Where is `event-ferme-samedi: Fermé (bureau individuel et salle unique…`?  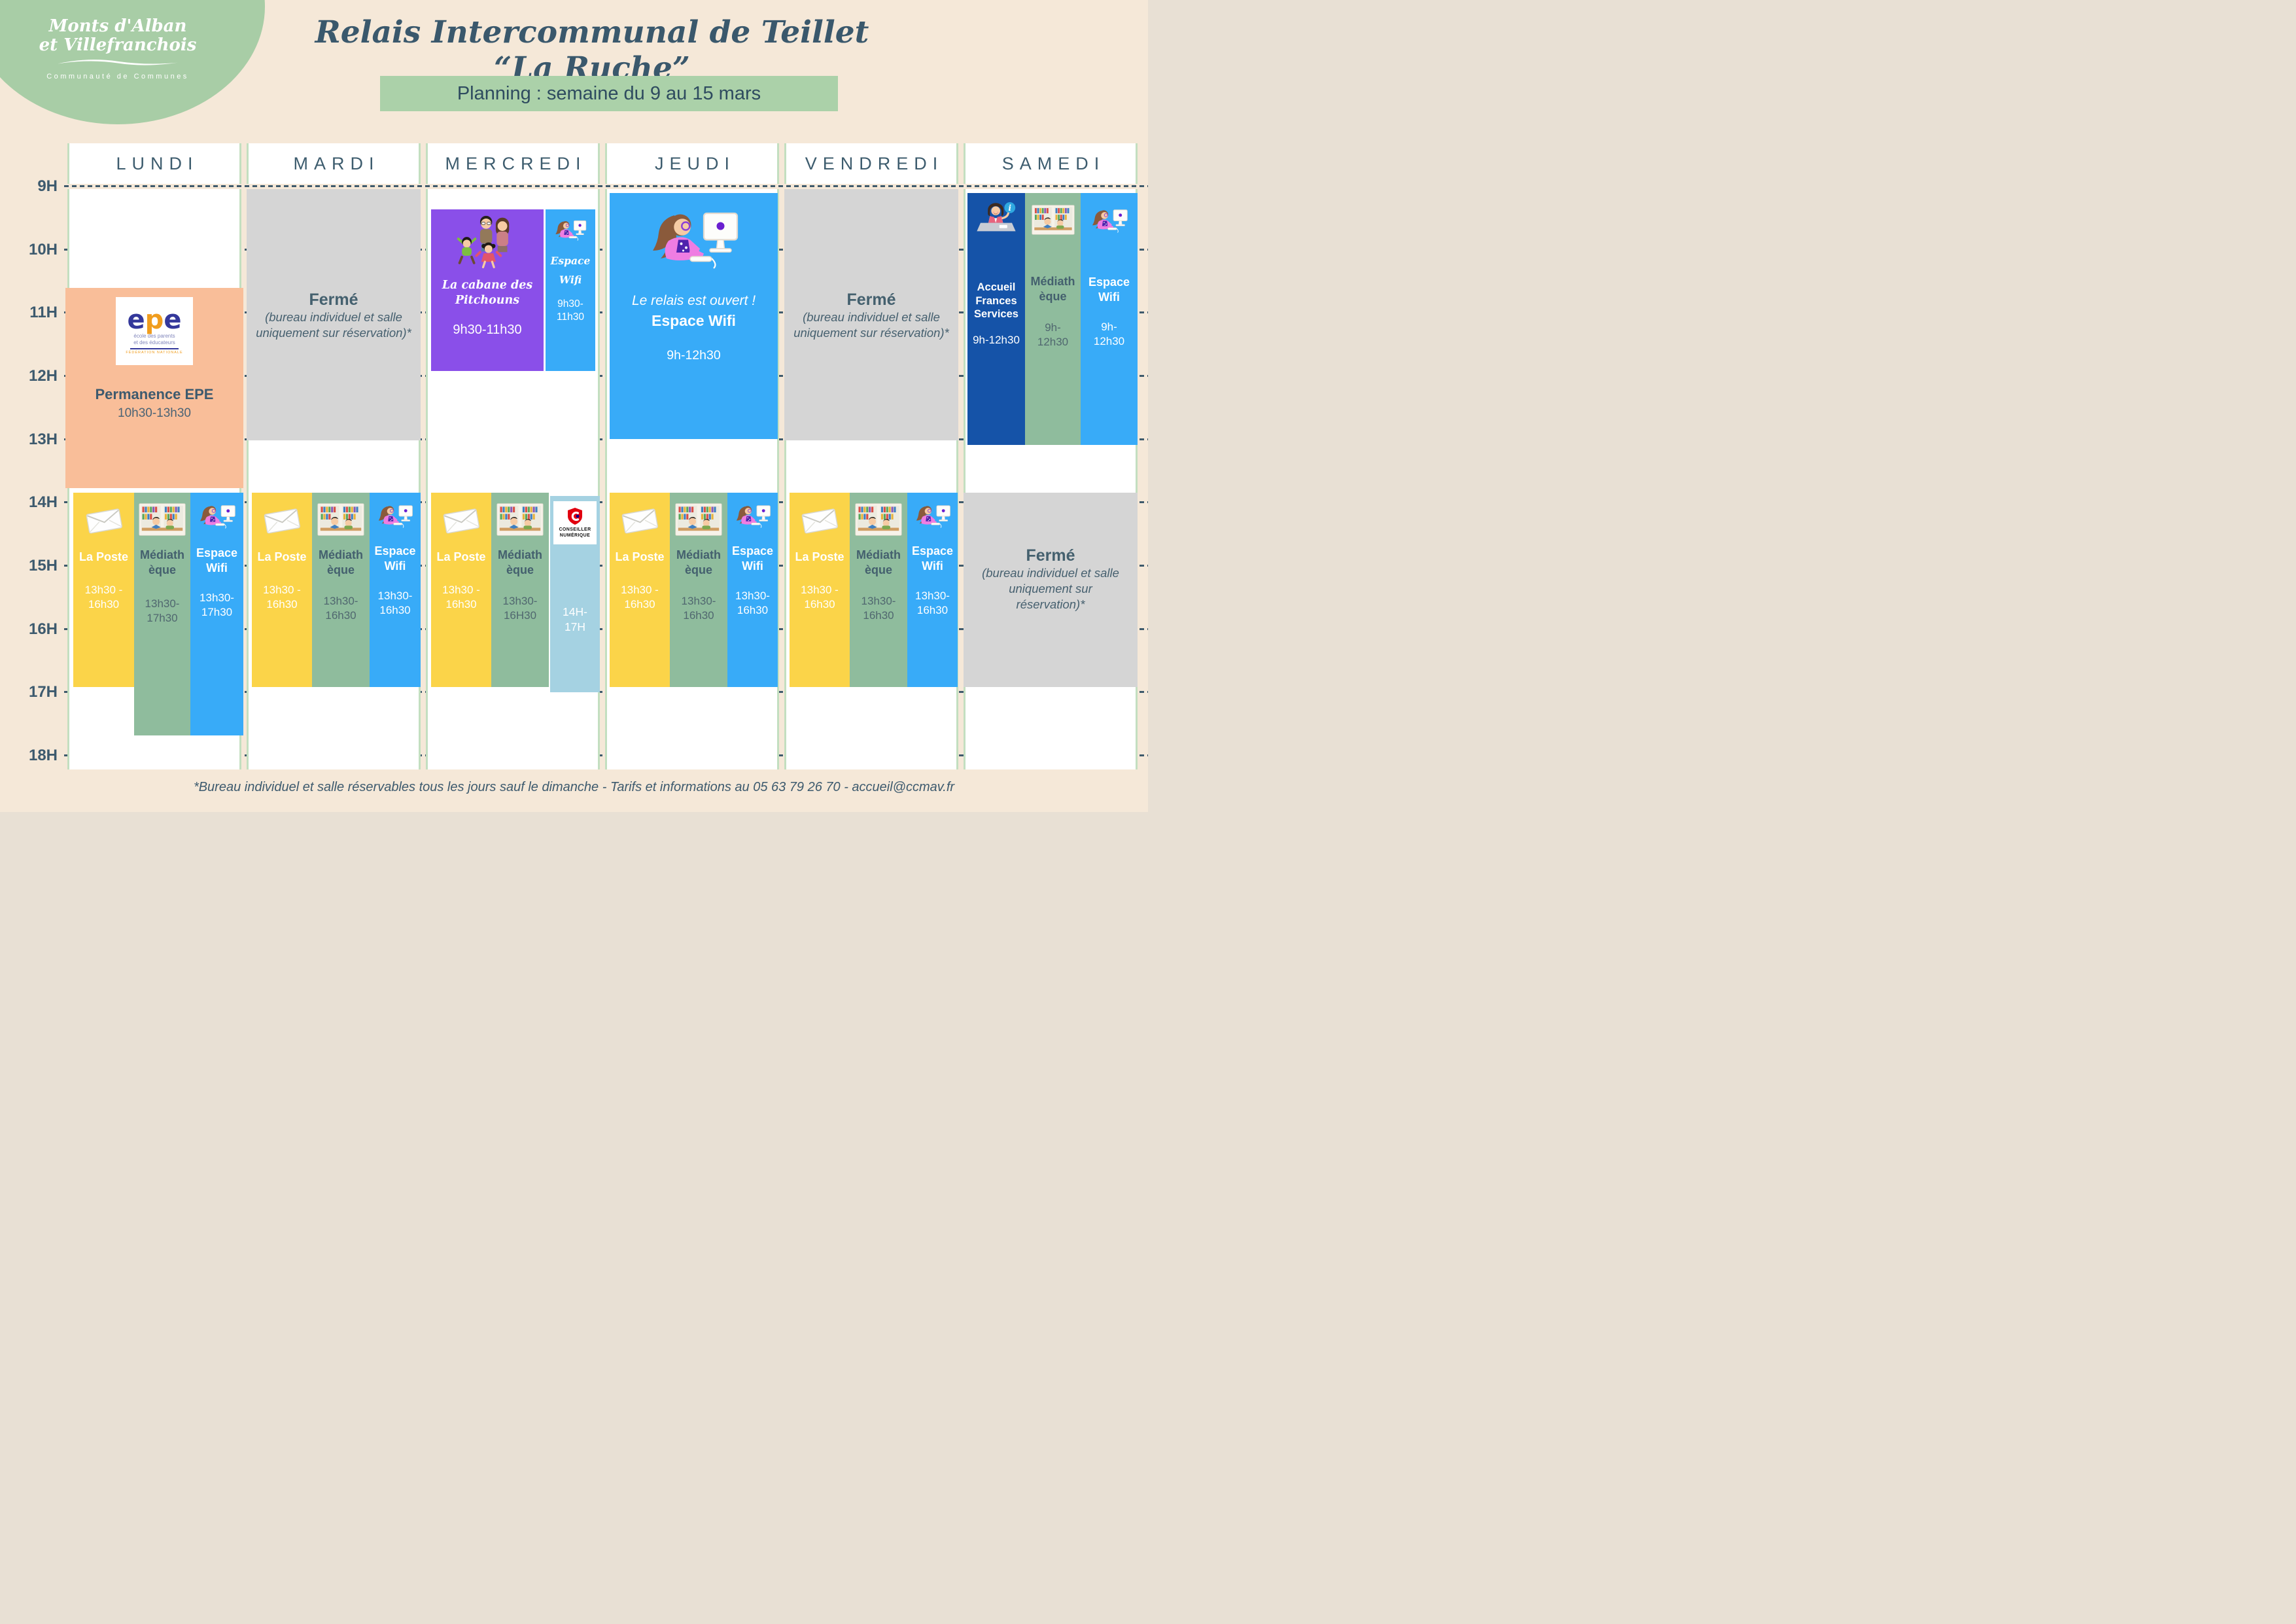 event-ferme-samedi: Fermé (bureau individuel et salle unique… is located at coordinates (1051, 590).